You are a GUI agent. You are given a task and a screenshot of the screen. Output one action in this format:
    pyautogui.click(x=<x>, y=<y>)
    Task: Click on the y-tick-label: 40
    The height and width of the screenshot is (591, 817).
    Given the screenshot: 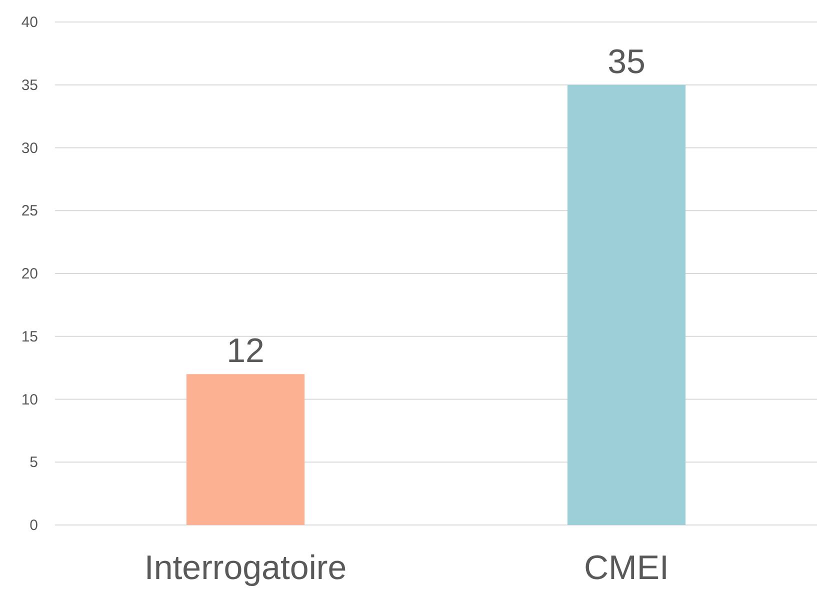 What is the action you would take?
    pyautogui.click(x=29, y=22)
    